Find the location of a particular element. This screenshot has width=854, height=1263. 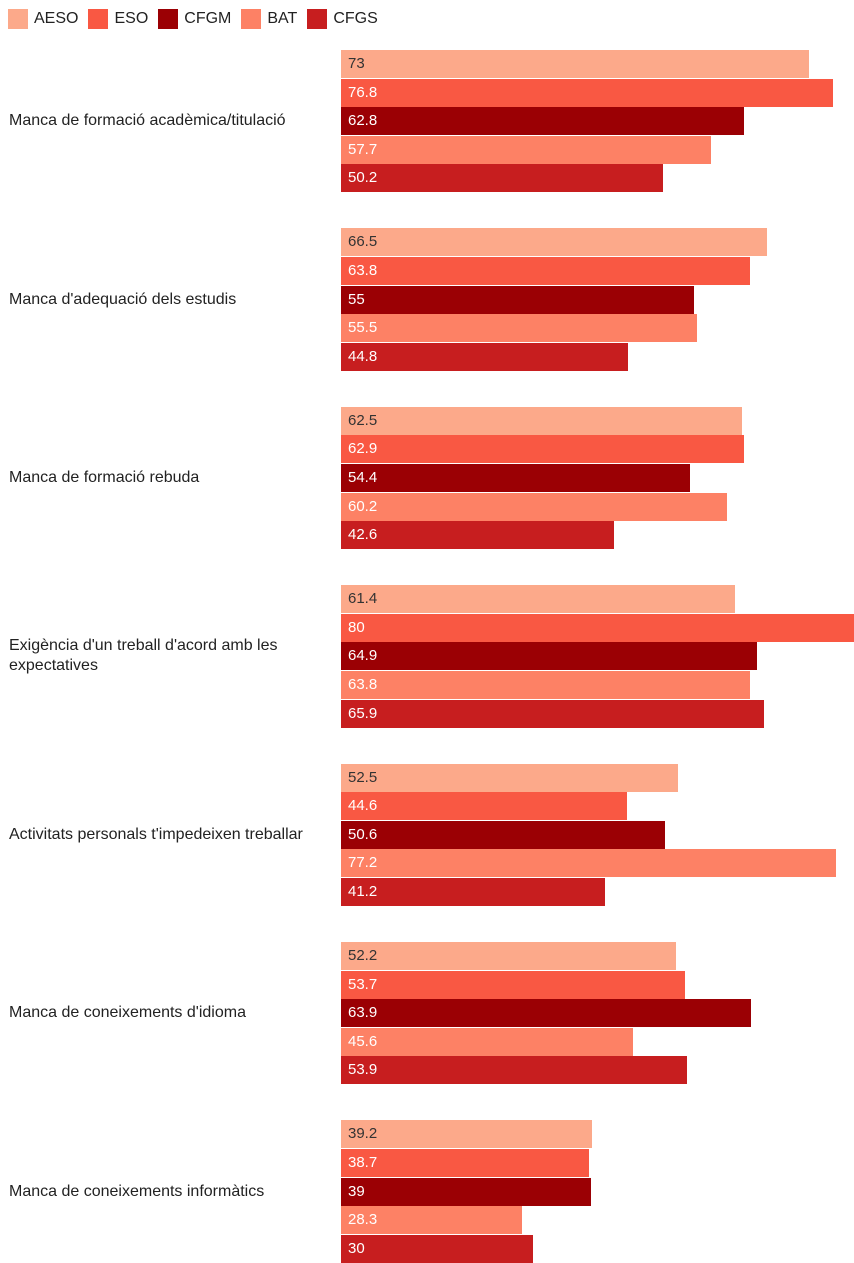

bar-eso: 76.8 is located at coordinates (587, 92).